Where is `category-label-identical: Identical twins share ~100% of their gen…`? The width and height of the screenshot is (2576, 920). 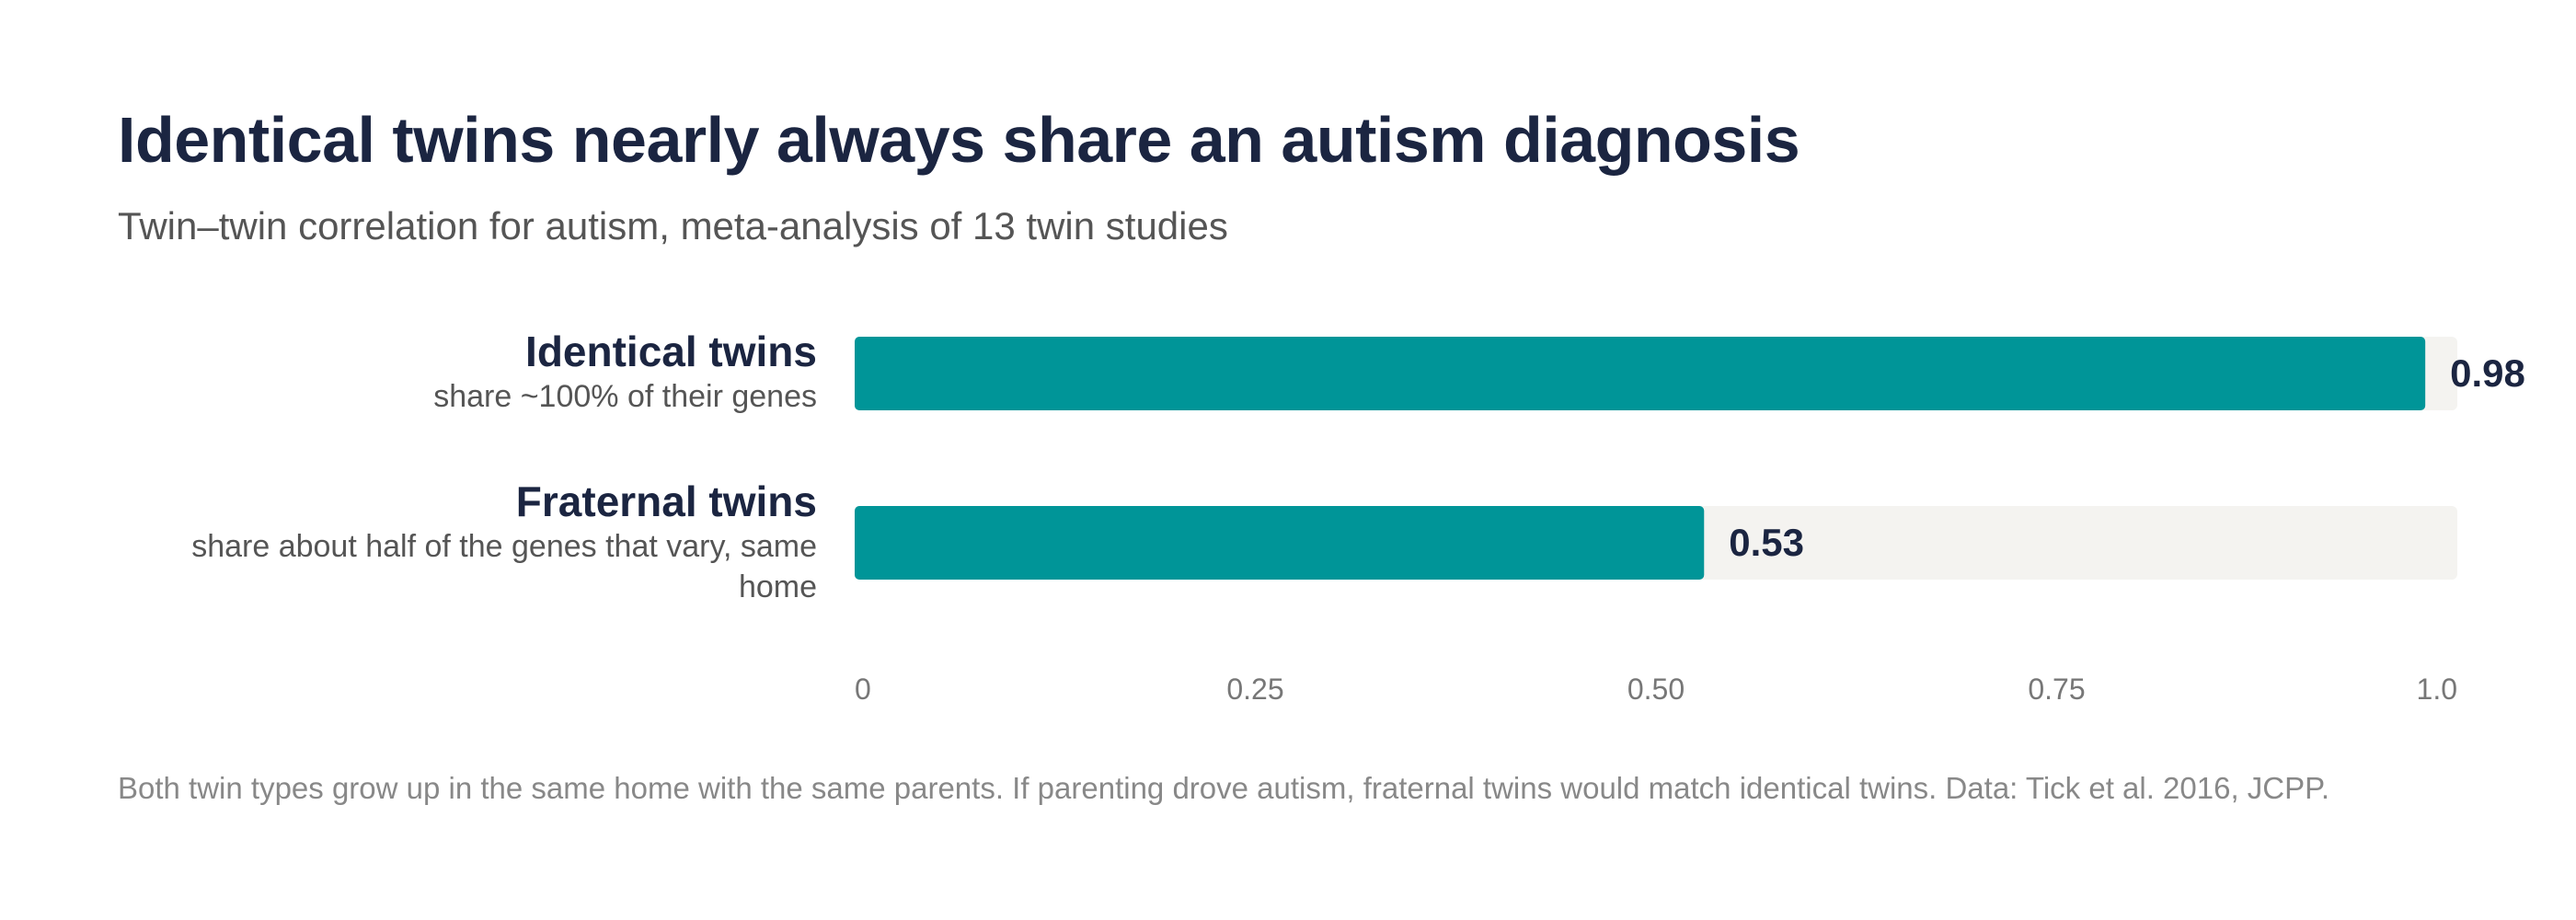 category-label-identical: Identical twins share ~100% of their gen… is located at coordinates (467, 372).